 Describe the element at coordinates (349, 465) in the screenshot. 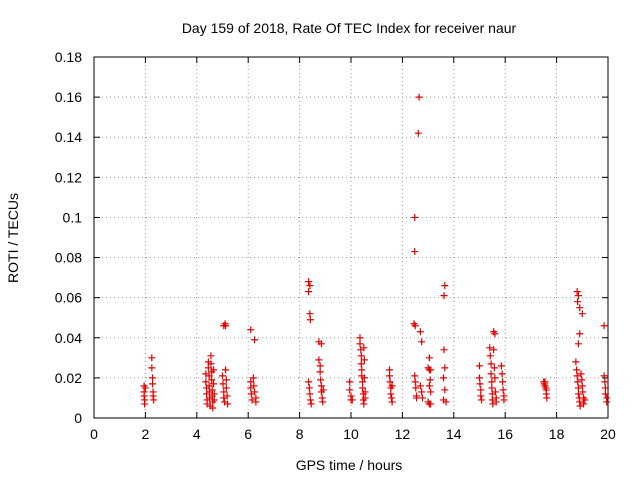

I see `x-axis-label: GPS time / hours` at that location.